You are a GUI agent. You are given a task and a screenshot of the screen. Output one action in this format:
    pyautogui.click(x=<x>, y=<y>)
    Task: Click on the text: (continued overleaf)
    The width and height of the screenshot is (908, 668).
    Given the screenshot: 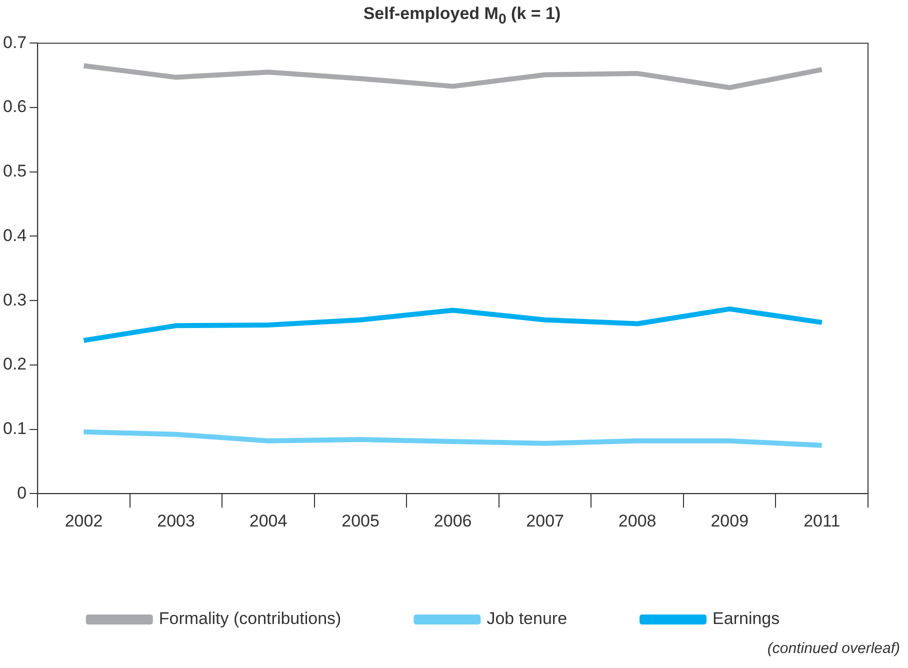 What is the action you would take?
    pyautogui.click(x=833, y=648)
    